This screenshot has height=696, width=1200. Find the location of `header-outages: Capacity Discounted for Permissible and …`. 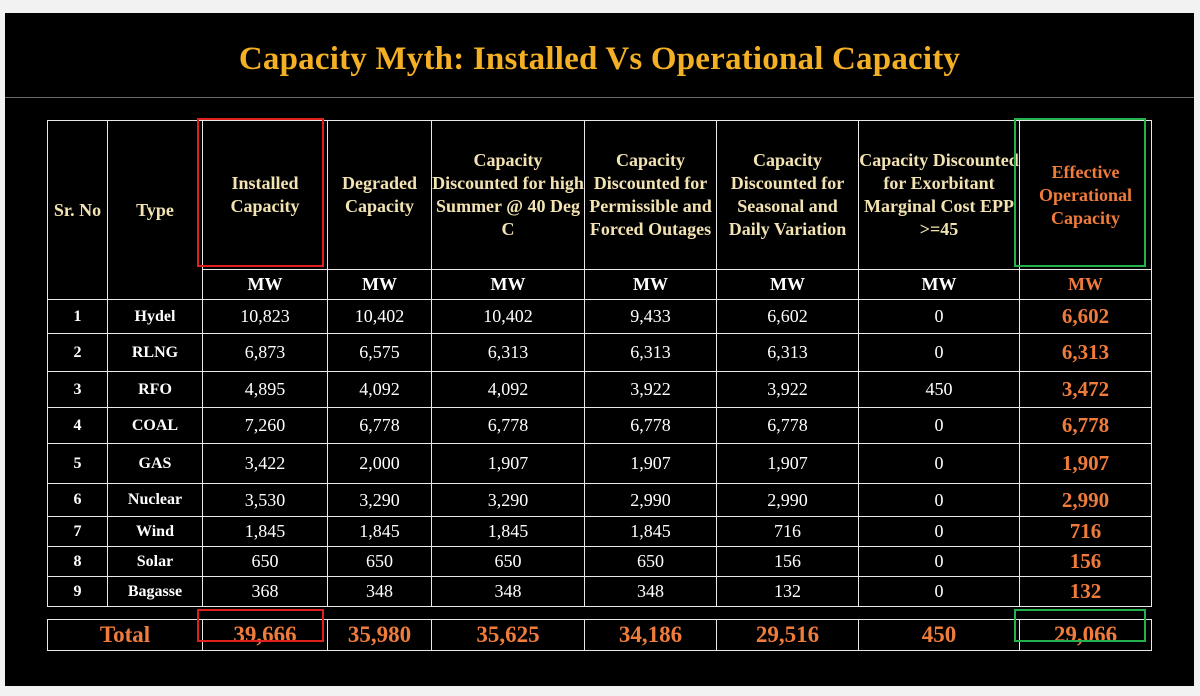

header-outages: Capacity Discounted for Permissible and … is located at coordinates (650, 195).